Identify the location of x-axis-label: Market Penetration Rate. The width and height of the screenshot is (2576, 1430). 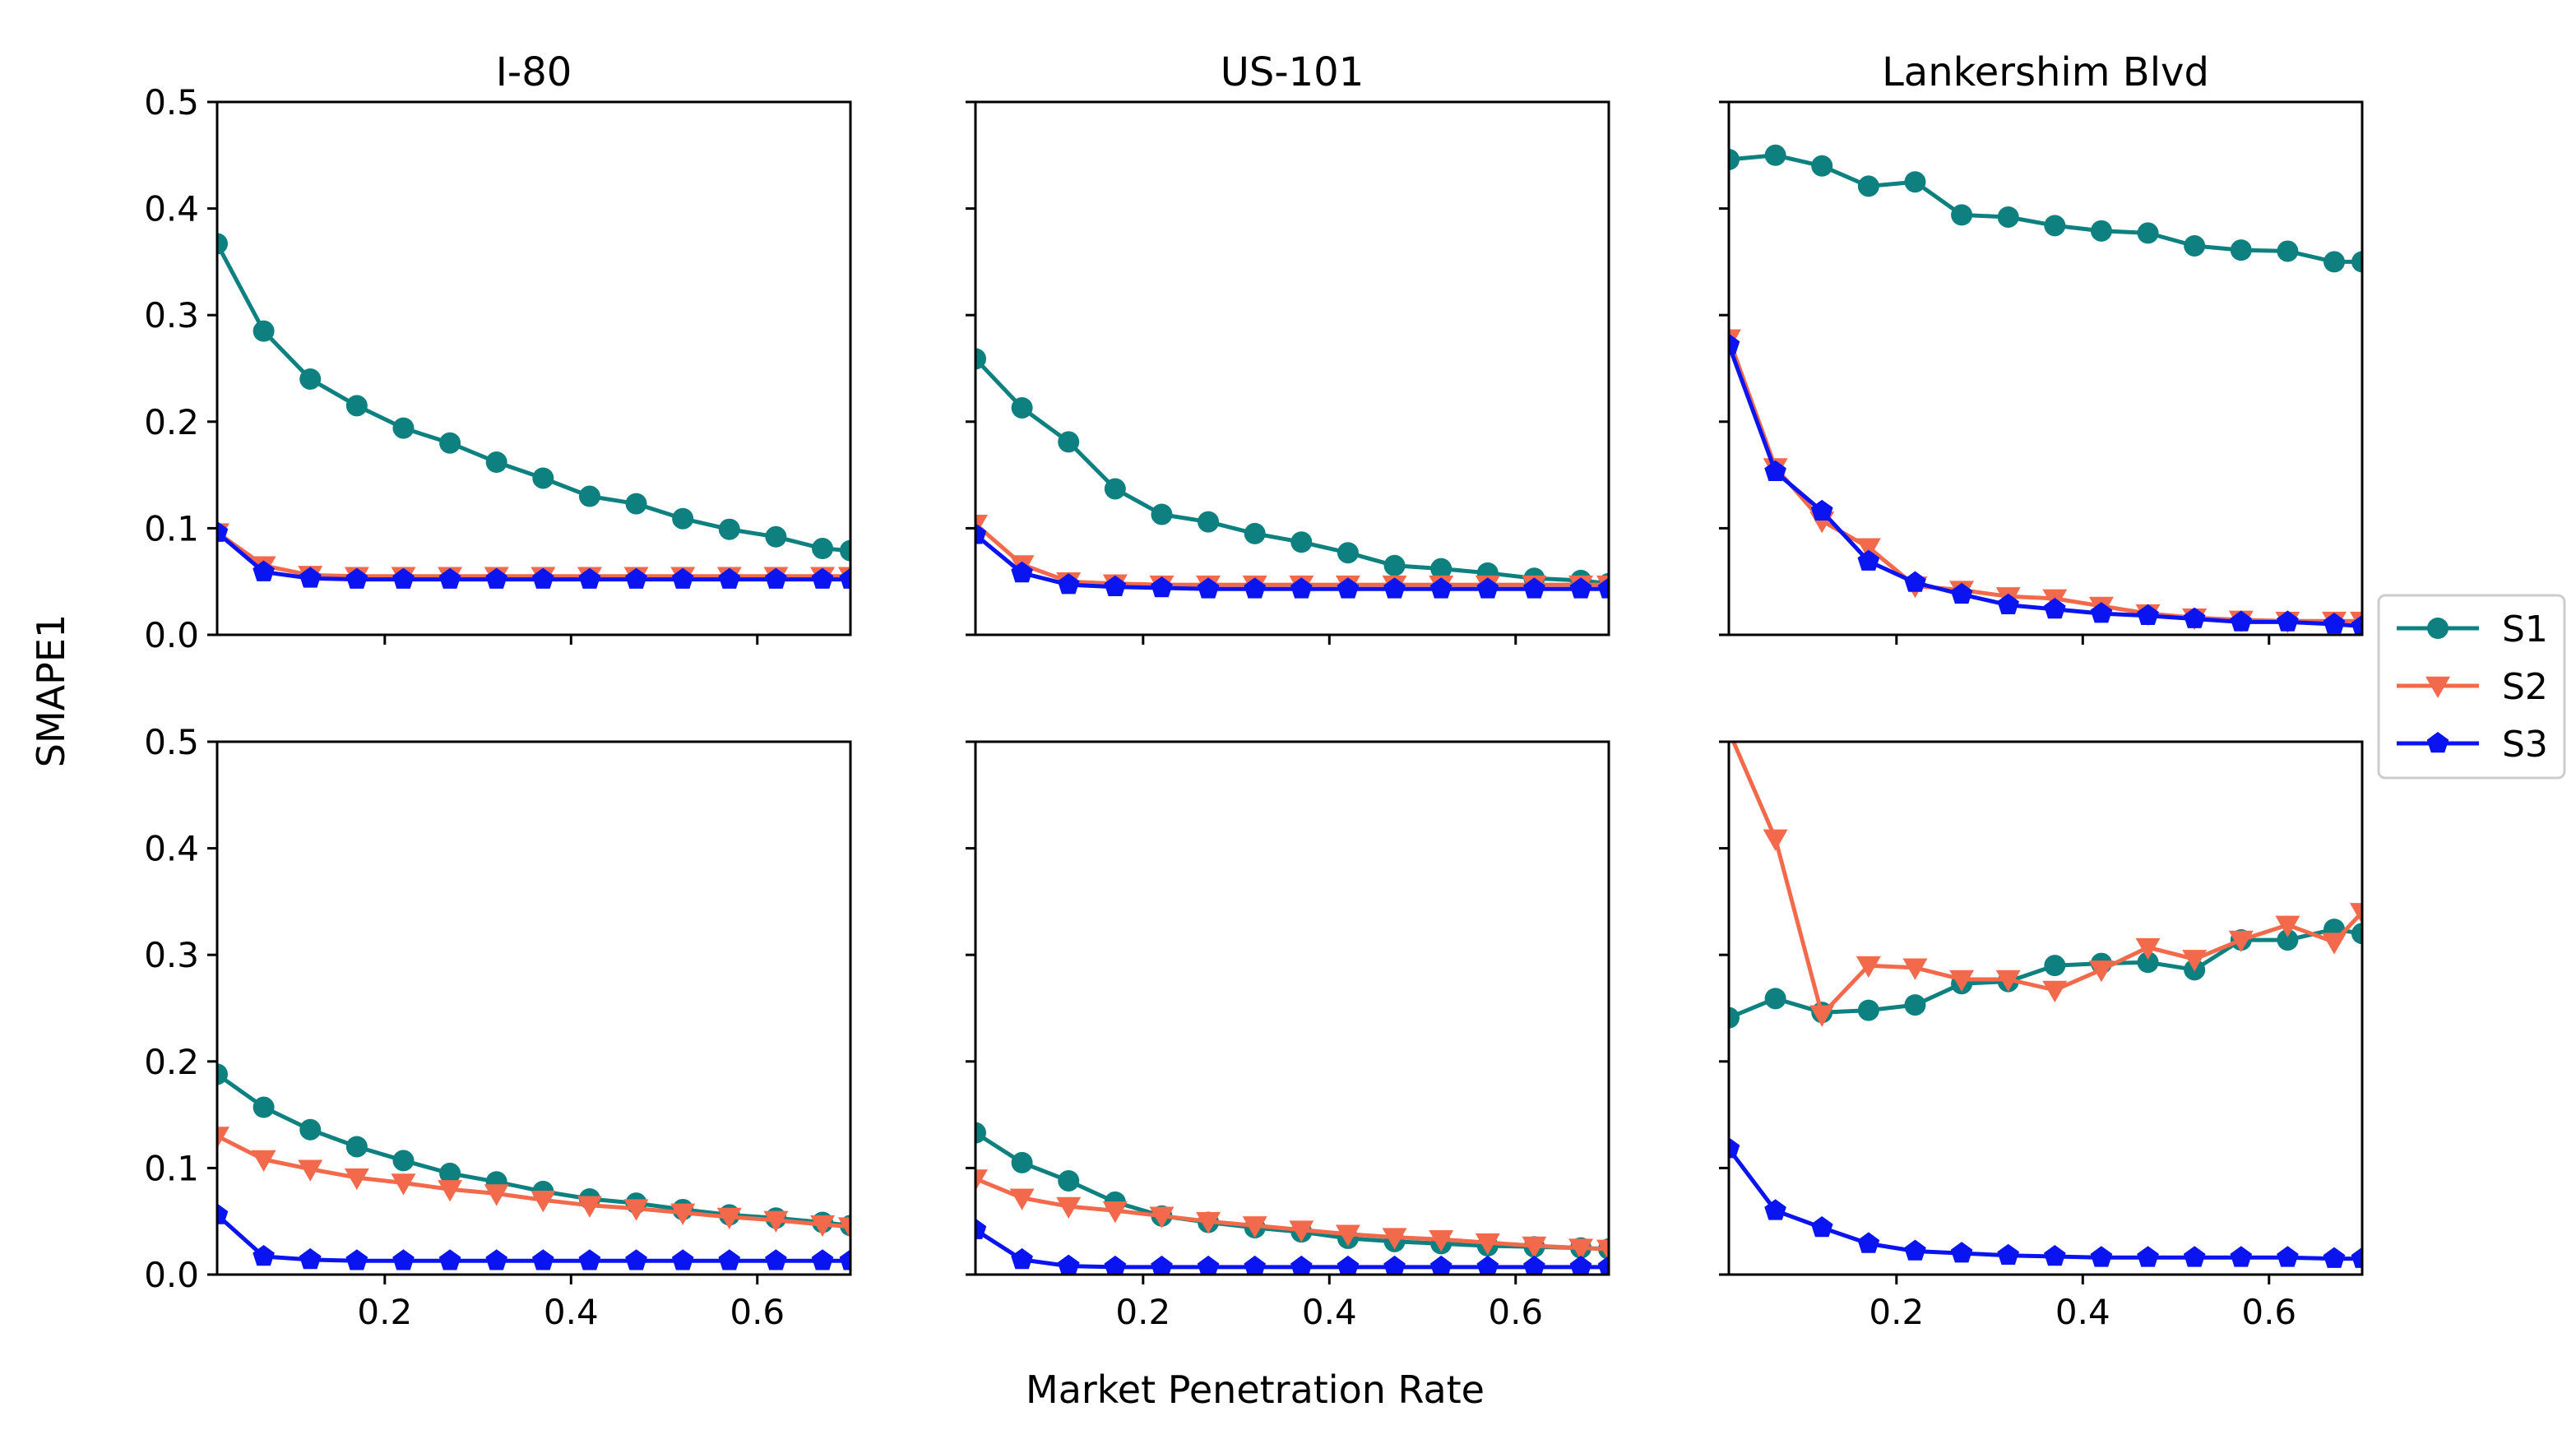
(1256, 1390).